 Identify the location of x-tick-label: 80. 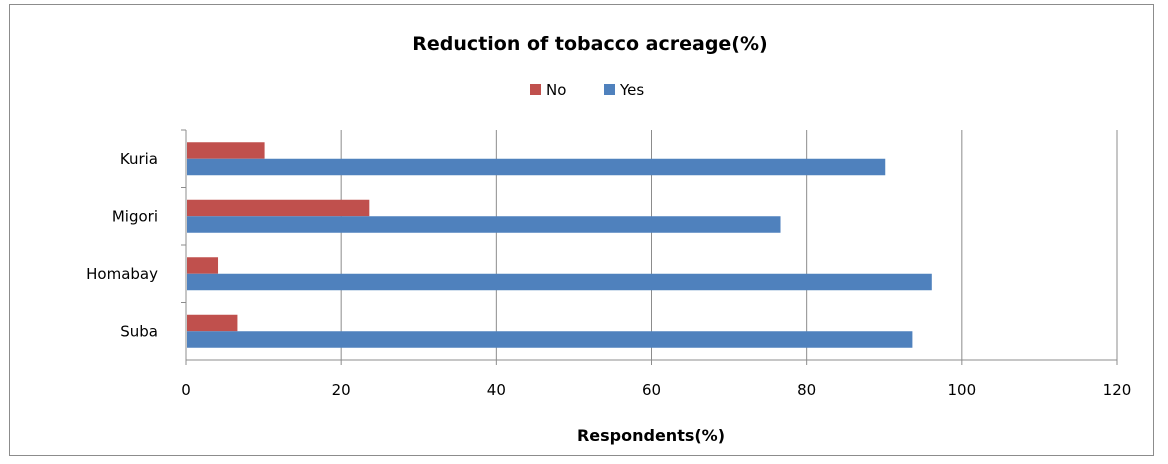
(806, 390).